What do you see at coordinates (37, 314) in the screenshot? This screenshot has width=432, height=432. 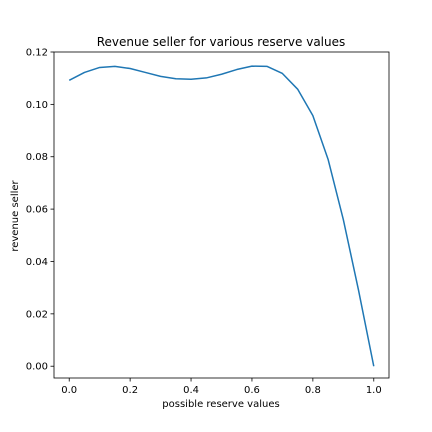 I see `y-tick-label: 0.02` at bounding box center [37, 314].